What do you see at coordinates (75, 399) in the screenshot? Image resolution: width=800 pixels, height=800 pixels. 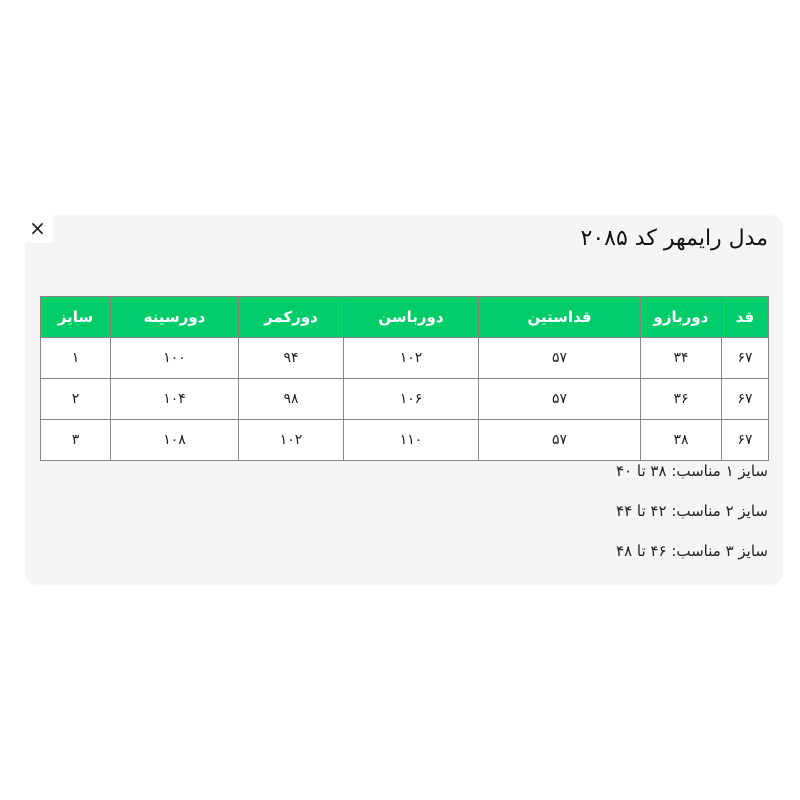 I see `table-cell: ۲` at bounding box center [75, 399].